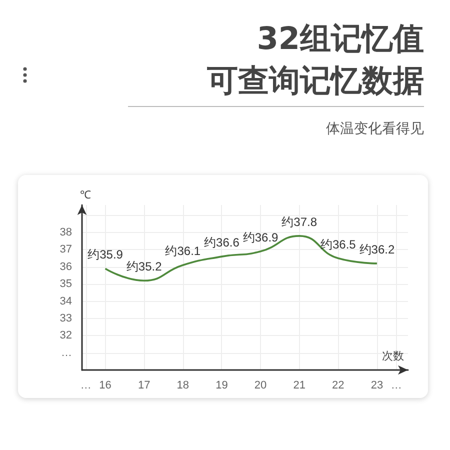 This screenshot has width=450, height=450. I want to click on data-label: 约37.8, so click(300, 221).